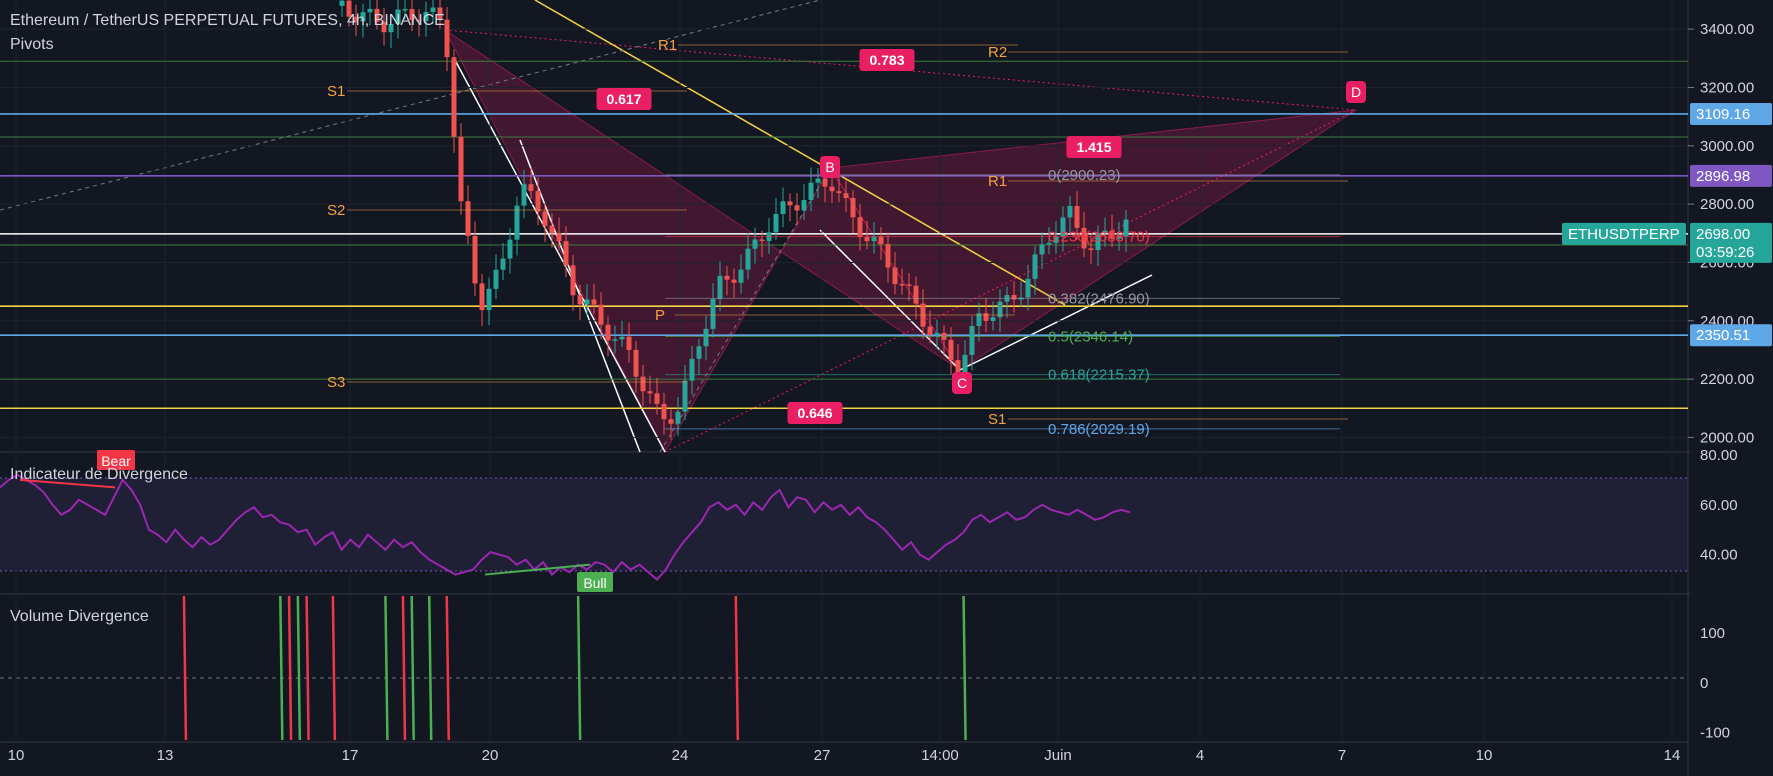  I want to click on time-tick-label: 4, so click(1200, 755).